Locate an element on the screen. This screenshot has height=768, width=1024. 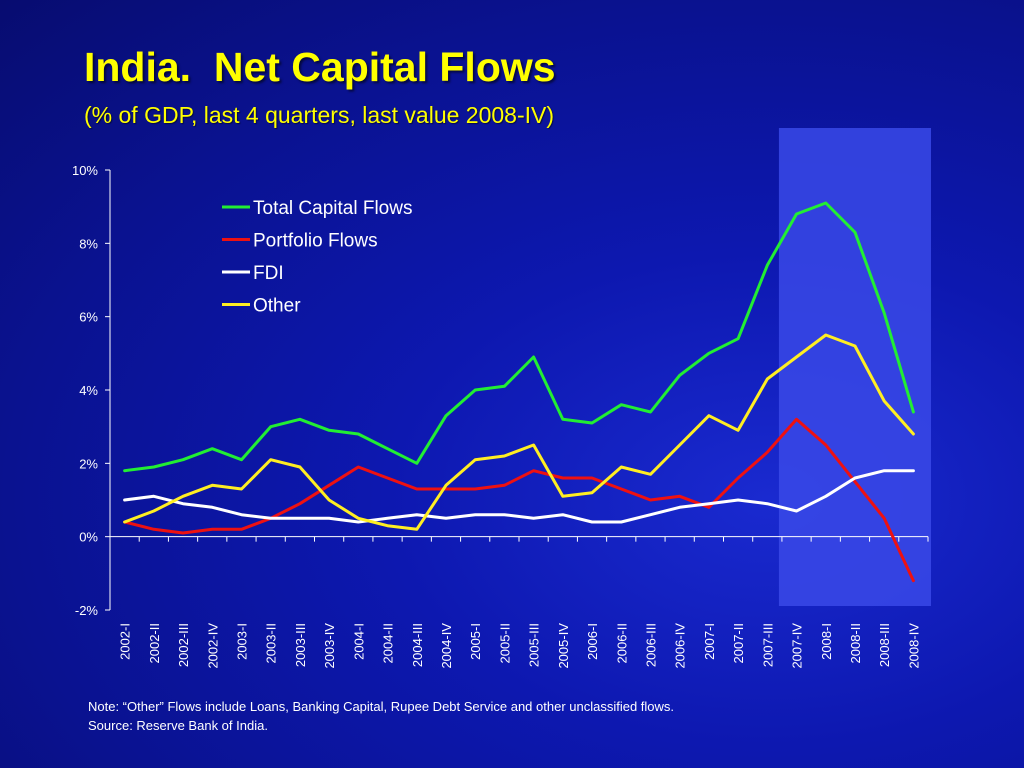
x-tick-label: 2006-I is located at coordinates (592, 641).